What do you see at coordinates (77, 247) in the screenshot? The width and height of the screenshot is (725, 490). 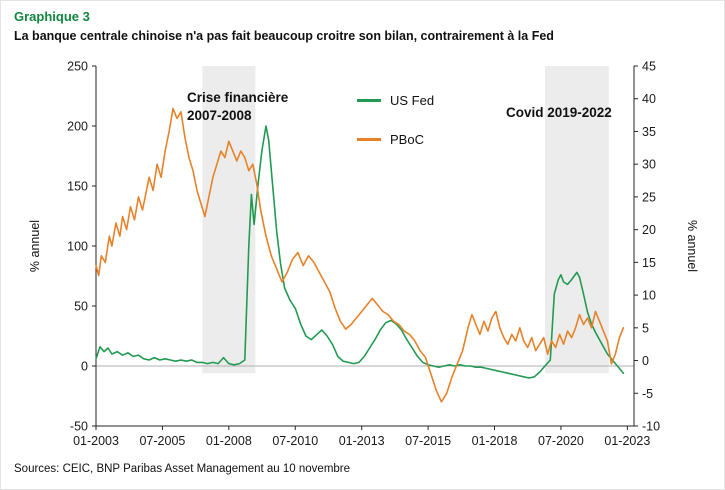 I see `left-axis-tick-label: 100` at bounding box center [77, 247].